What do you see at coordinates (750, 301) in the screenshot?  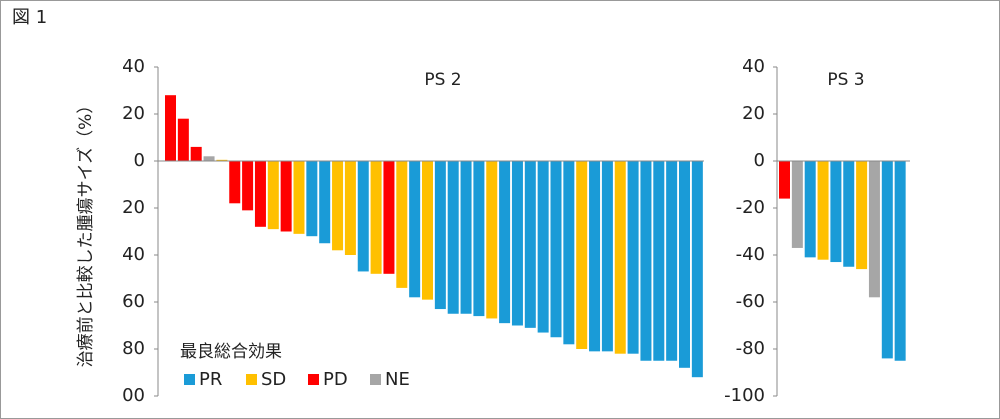 I see `y-tick-label: -60` at bounding box center [750, 301].